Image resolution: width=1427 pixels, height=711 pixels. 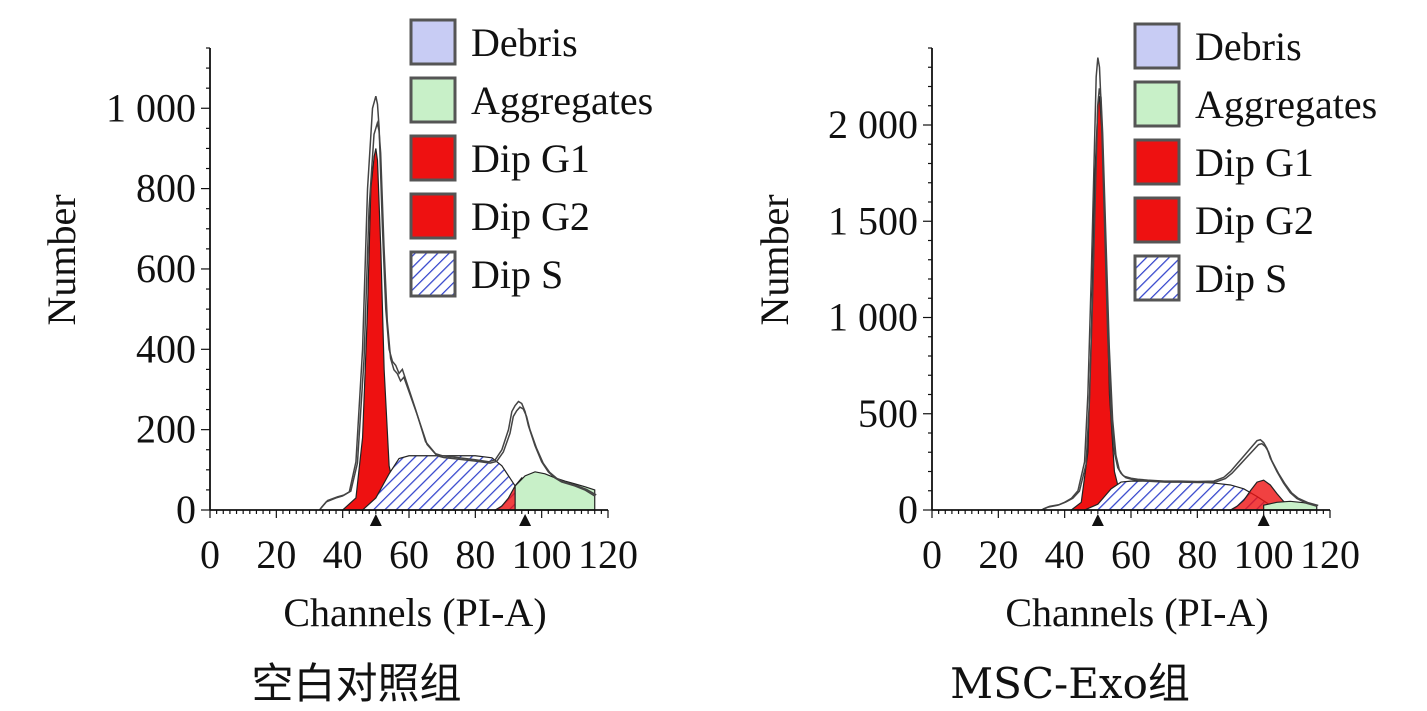 I want to click on y-tick-label: 1 500, so click(x=873, y=220).